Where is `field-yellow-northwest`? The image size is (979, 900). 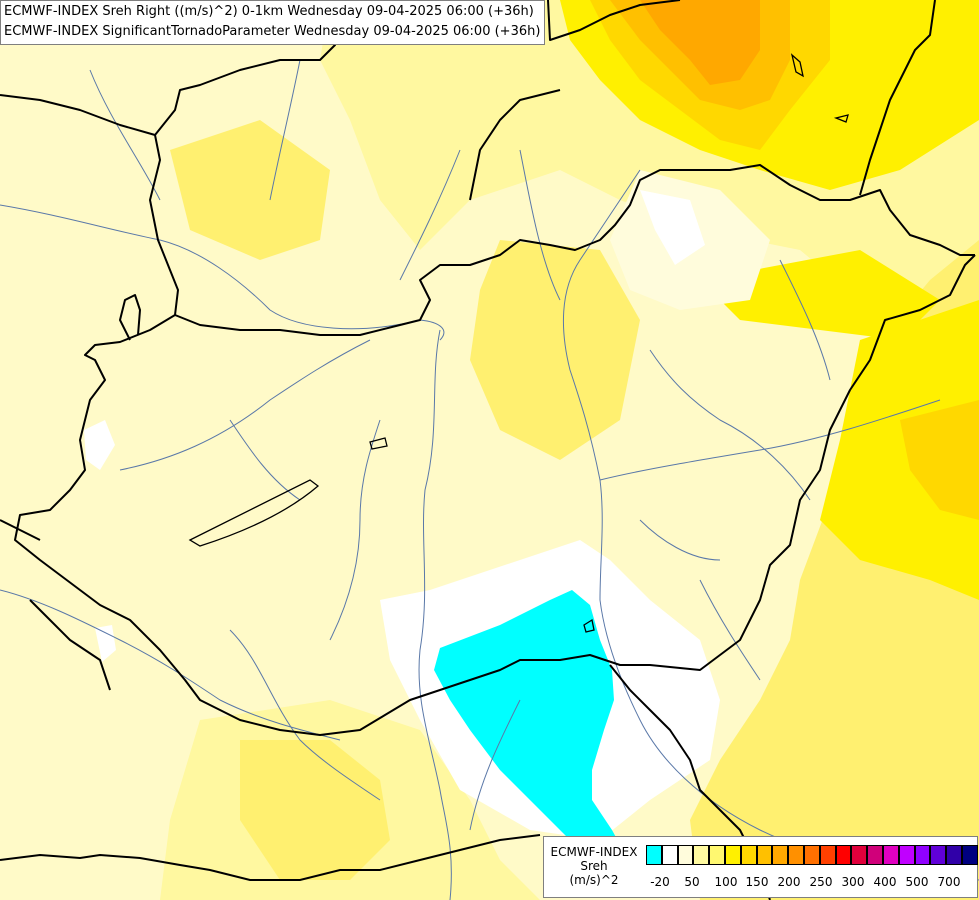
field-yellow-northwest is located at coordinates (250, 190).